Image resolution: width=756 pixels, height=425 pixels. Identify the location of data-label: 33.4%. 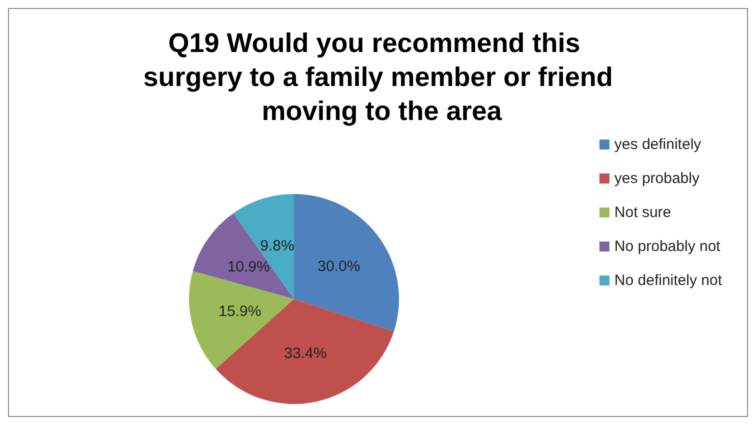
(305, 353).